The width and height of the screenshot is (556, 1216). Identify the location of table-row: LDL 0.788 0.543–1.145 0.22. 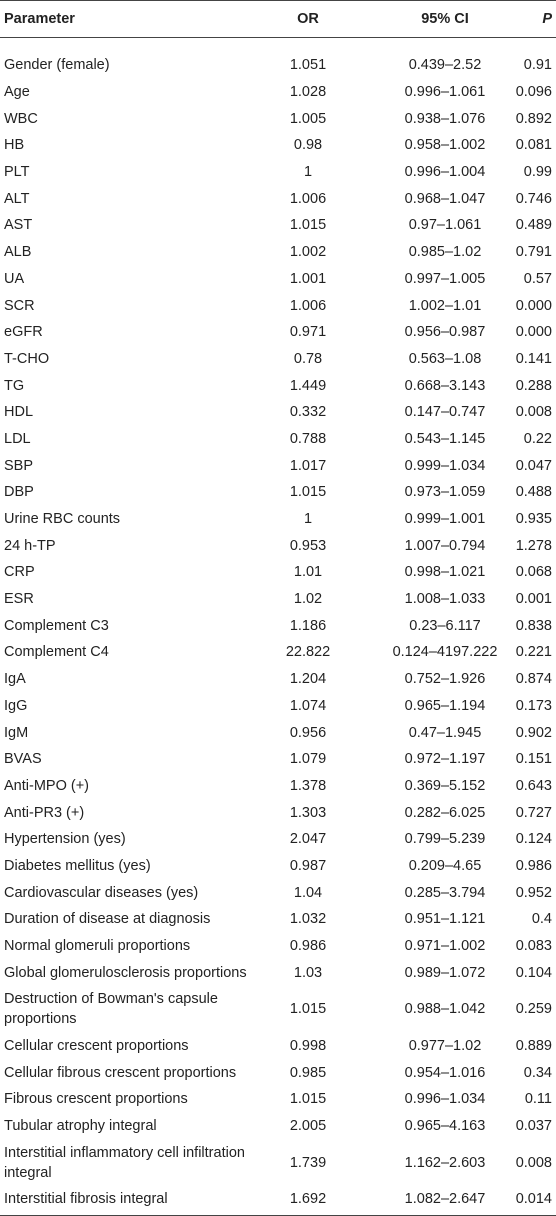
(278, 439).